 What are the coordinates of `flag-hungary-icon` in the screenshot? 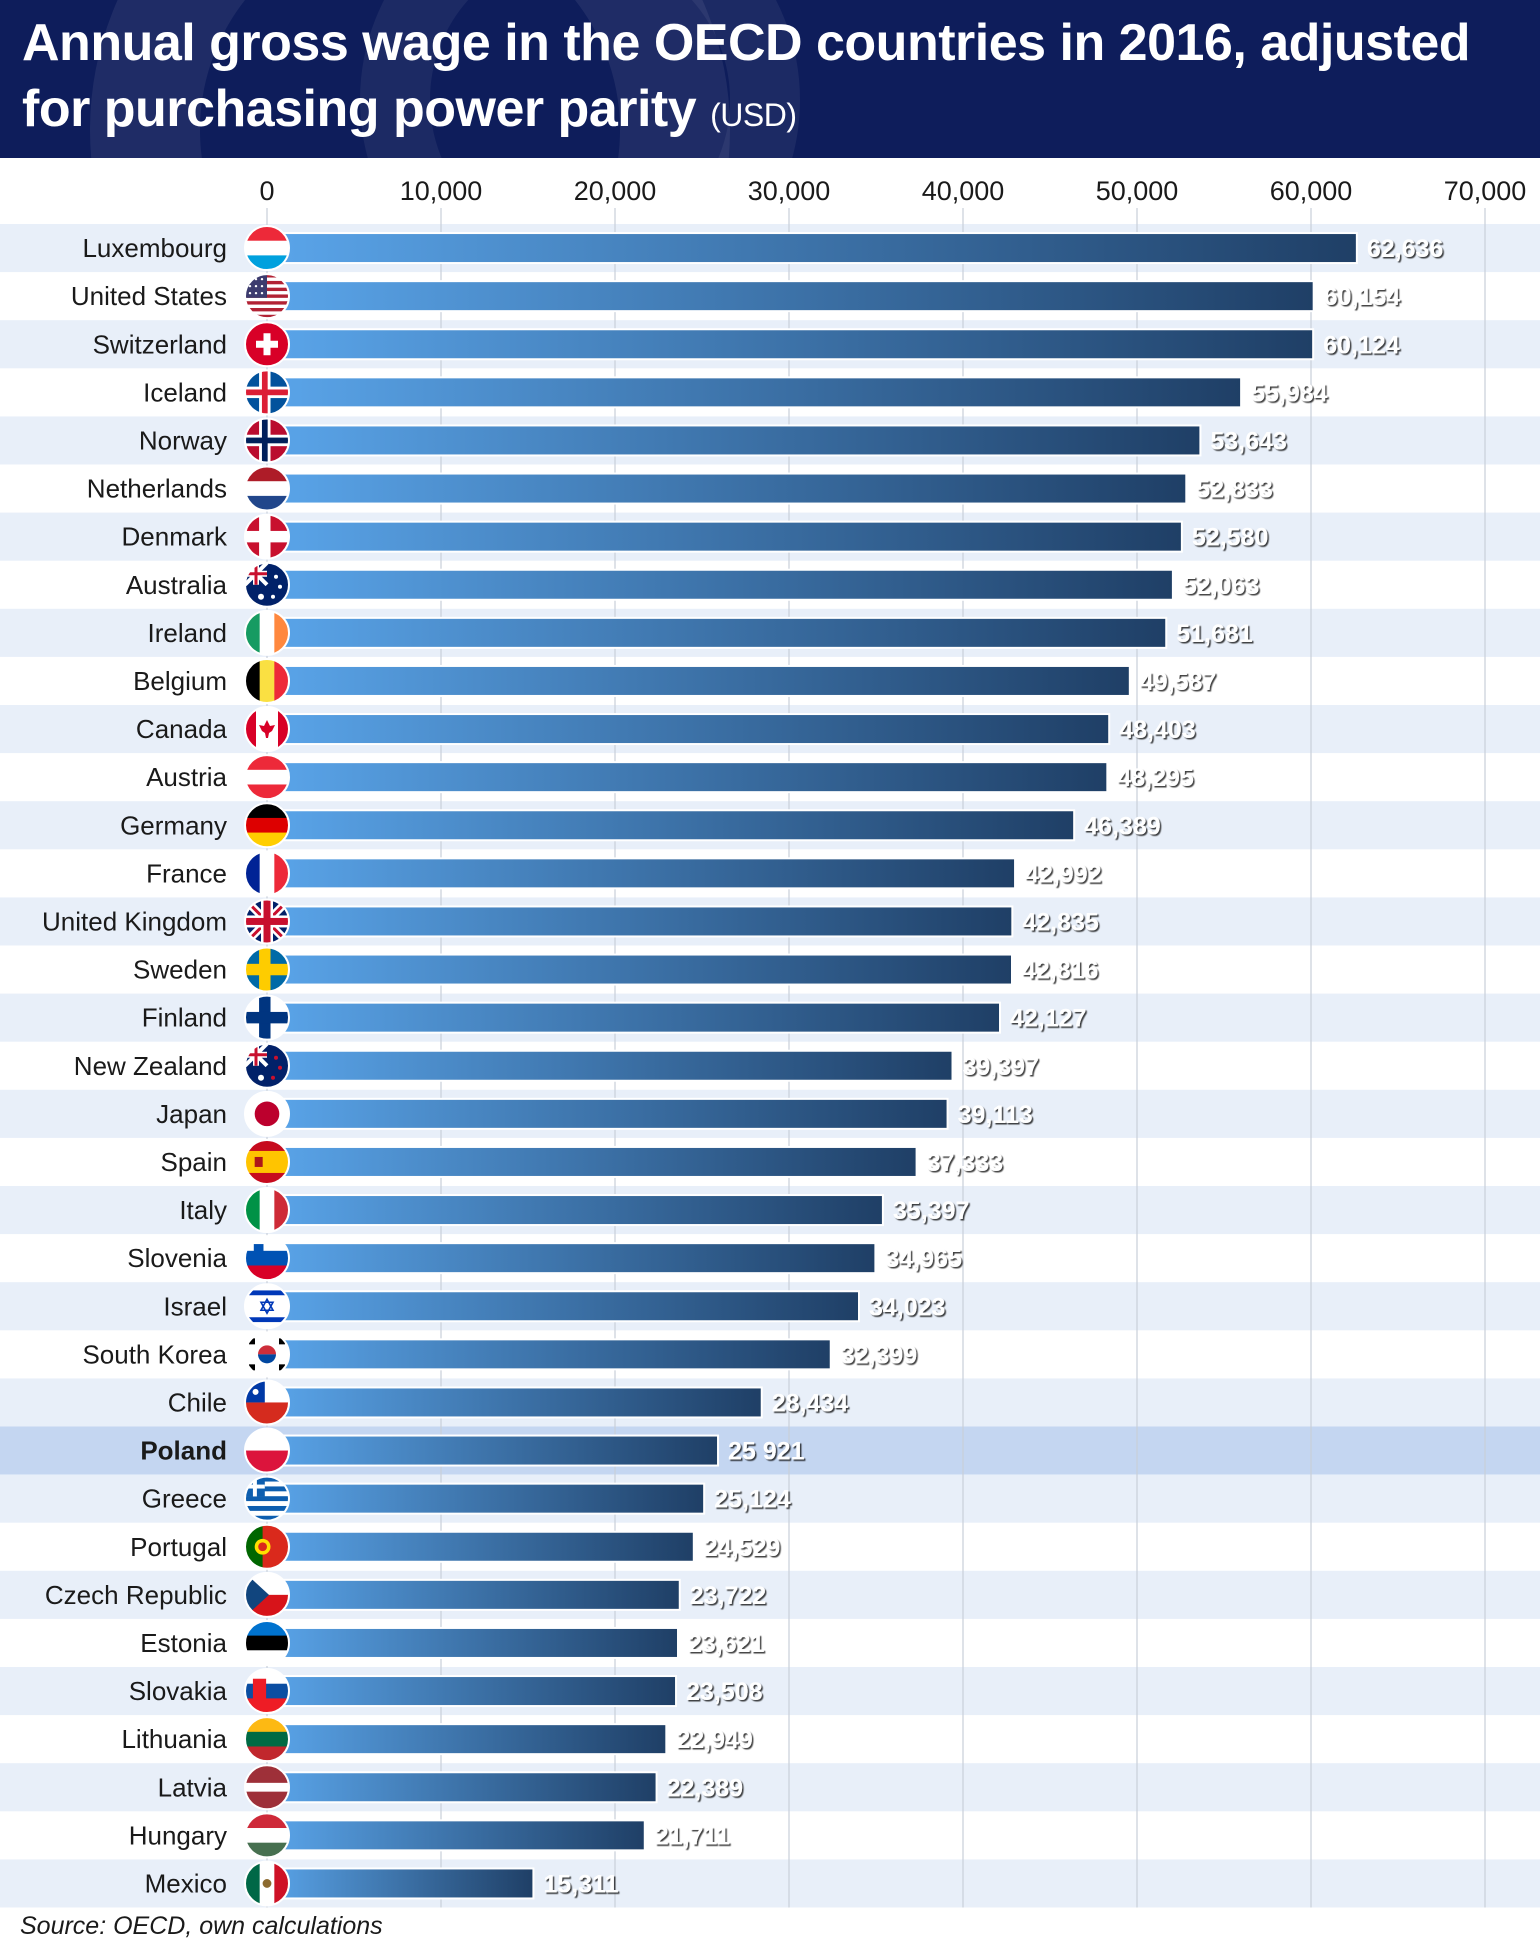 It's located at (267, 1835).